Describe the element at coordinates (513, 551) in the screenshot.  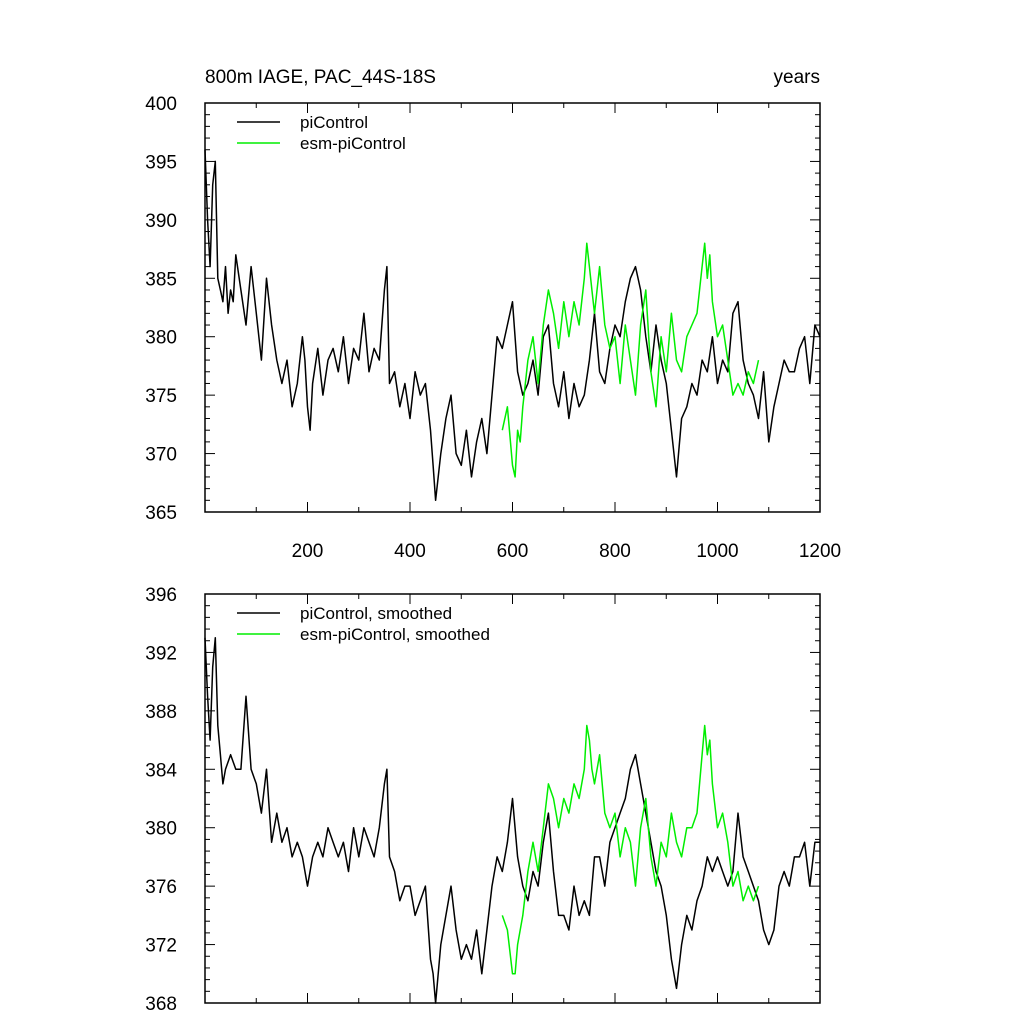
I see `x-tick-label: 600` at that location.